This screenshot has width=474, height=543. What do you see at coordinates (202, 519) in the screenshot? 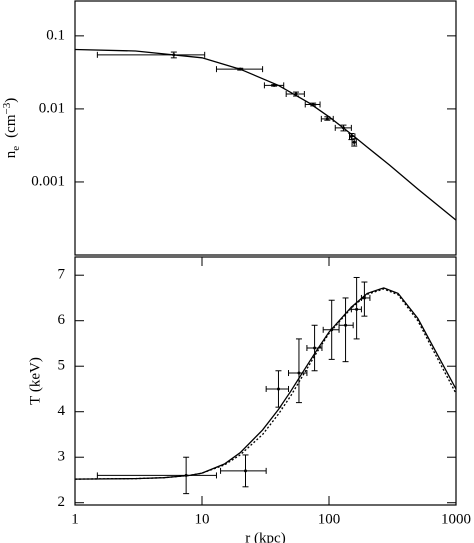
I see `x-tick-label: 10` at bounding box center [202, 519].